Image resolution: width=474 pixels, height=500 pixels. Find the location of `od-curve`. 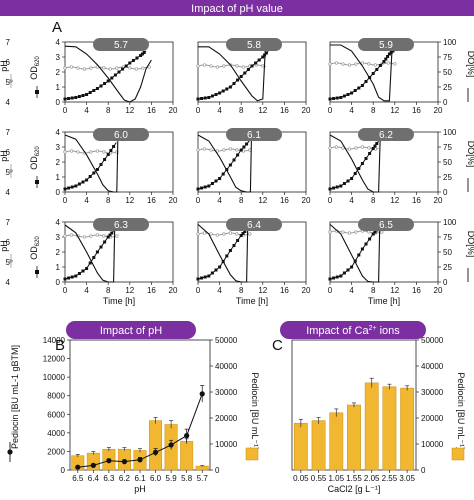

od-curve is located at coordinates (233, 75).